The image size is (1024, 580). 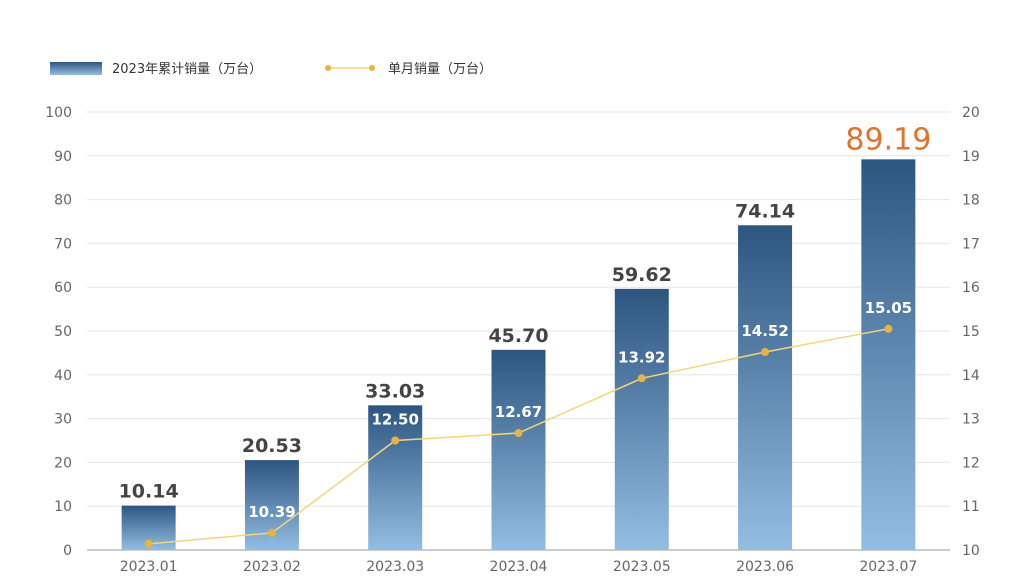 I want to click on y-axis-left: 0 10 20 30 40 50 60 70 80 90 100, so click(x=58, y=332).